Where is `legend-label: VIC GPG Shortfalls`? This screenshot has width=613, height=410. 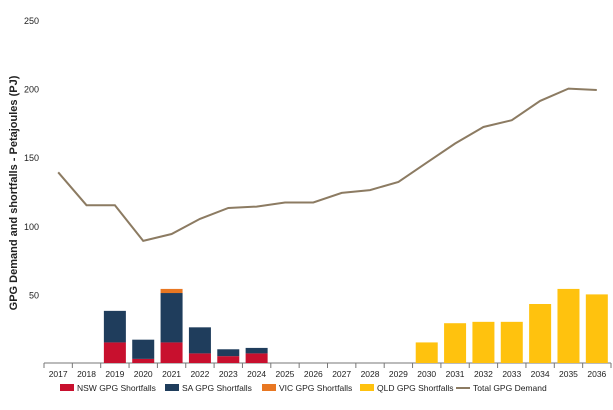 legend-label: VIC GPG Shortfalls is located at coordinates (315, 388).